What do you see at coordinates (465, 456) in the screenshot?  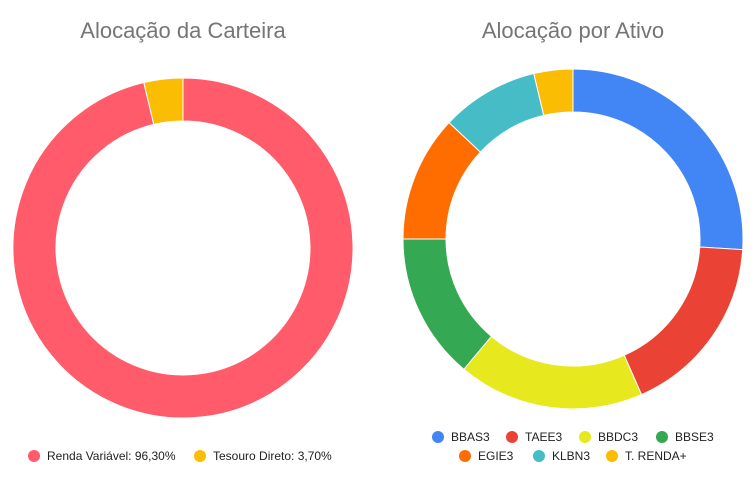 I see `ativo-legend-marker-egie3` at bounding box center [465, 456].